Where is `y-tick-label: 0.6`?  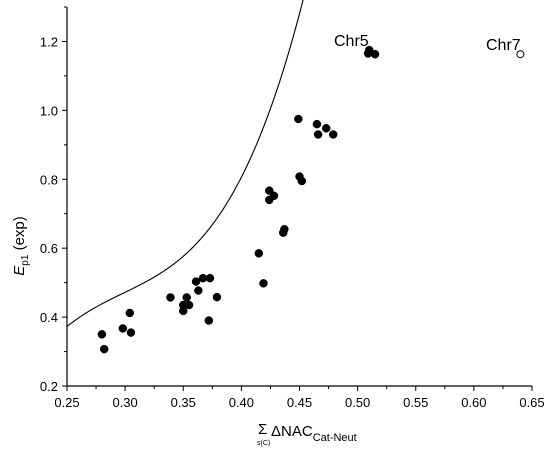 y-tick-label: 0.6 is located at coordinates (49, 248).